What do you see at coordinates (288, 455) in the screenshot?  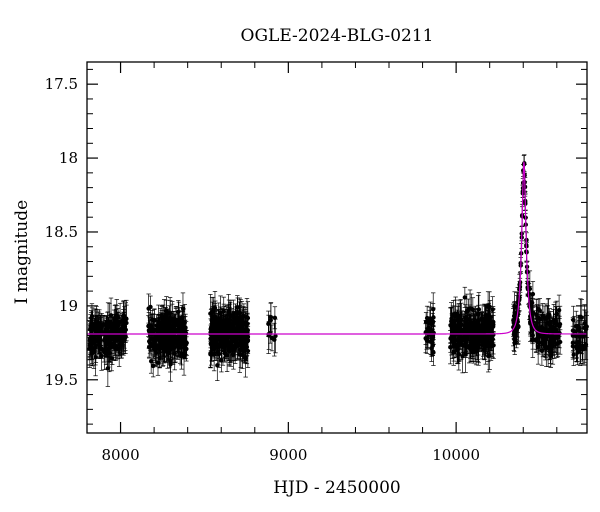 I see `x-tick-label: 9000` at bounding box center [288, 455].